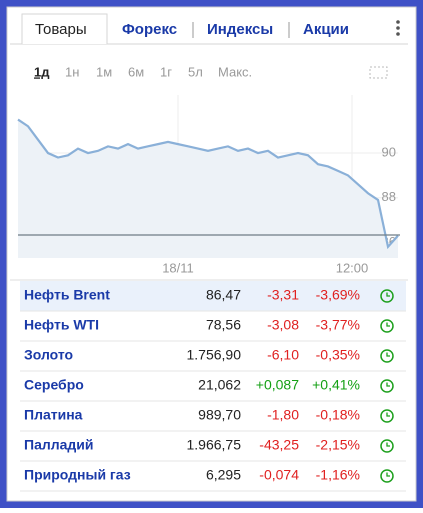  What do you see at coordinates (336, 385) in the screenshot?
I see `change-percent: +0,41%` at bounding box center [336, 385].